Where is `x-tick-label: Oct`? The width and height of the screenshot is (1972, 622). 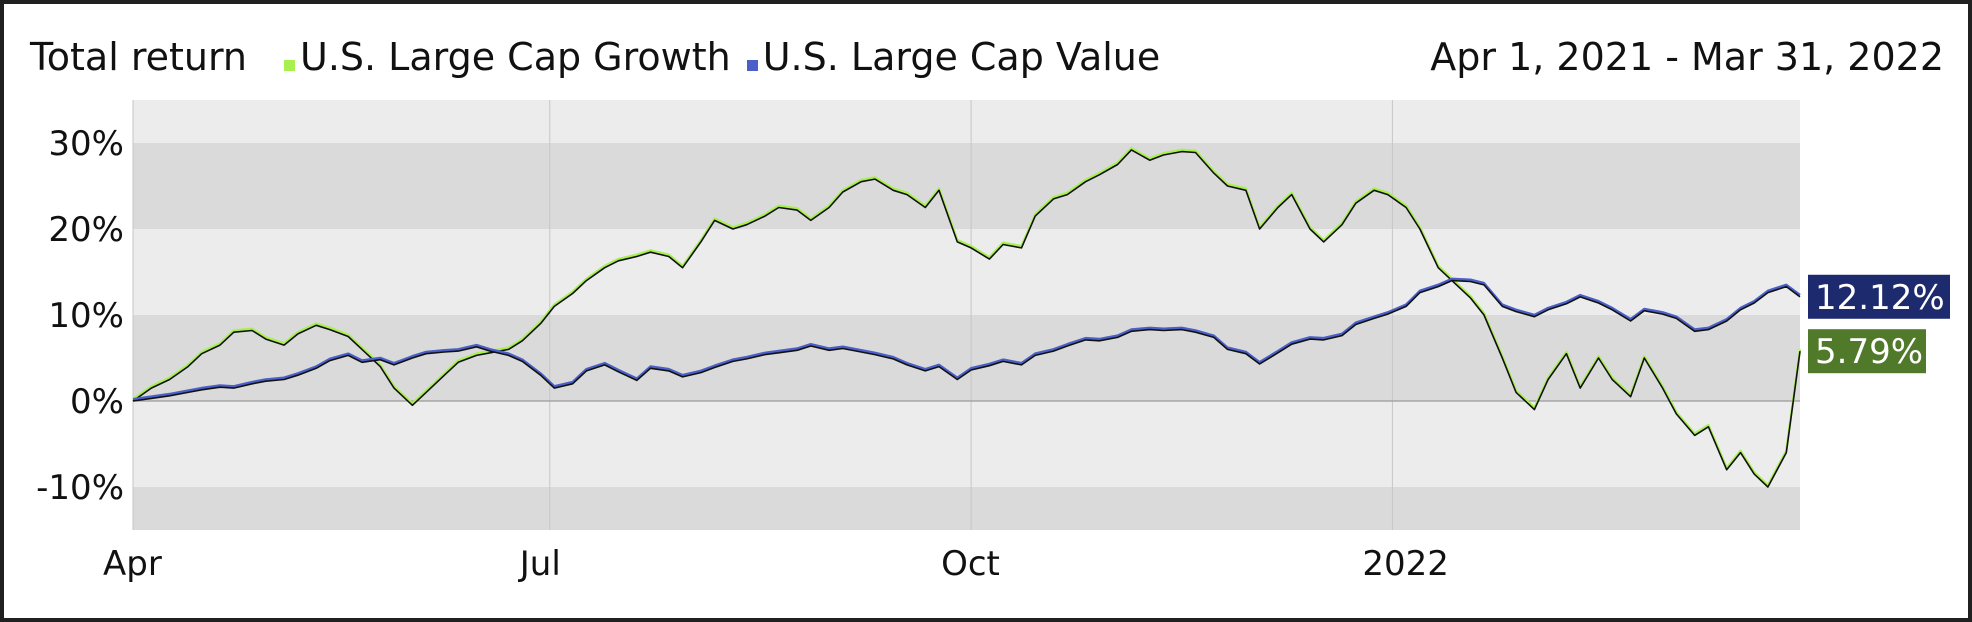 x-tick-label: Oct is located at coordinates (970, 564).